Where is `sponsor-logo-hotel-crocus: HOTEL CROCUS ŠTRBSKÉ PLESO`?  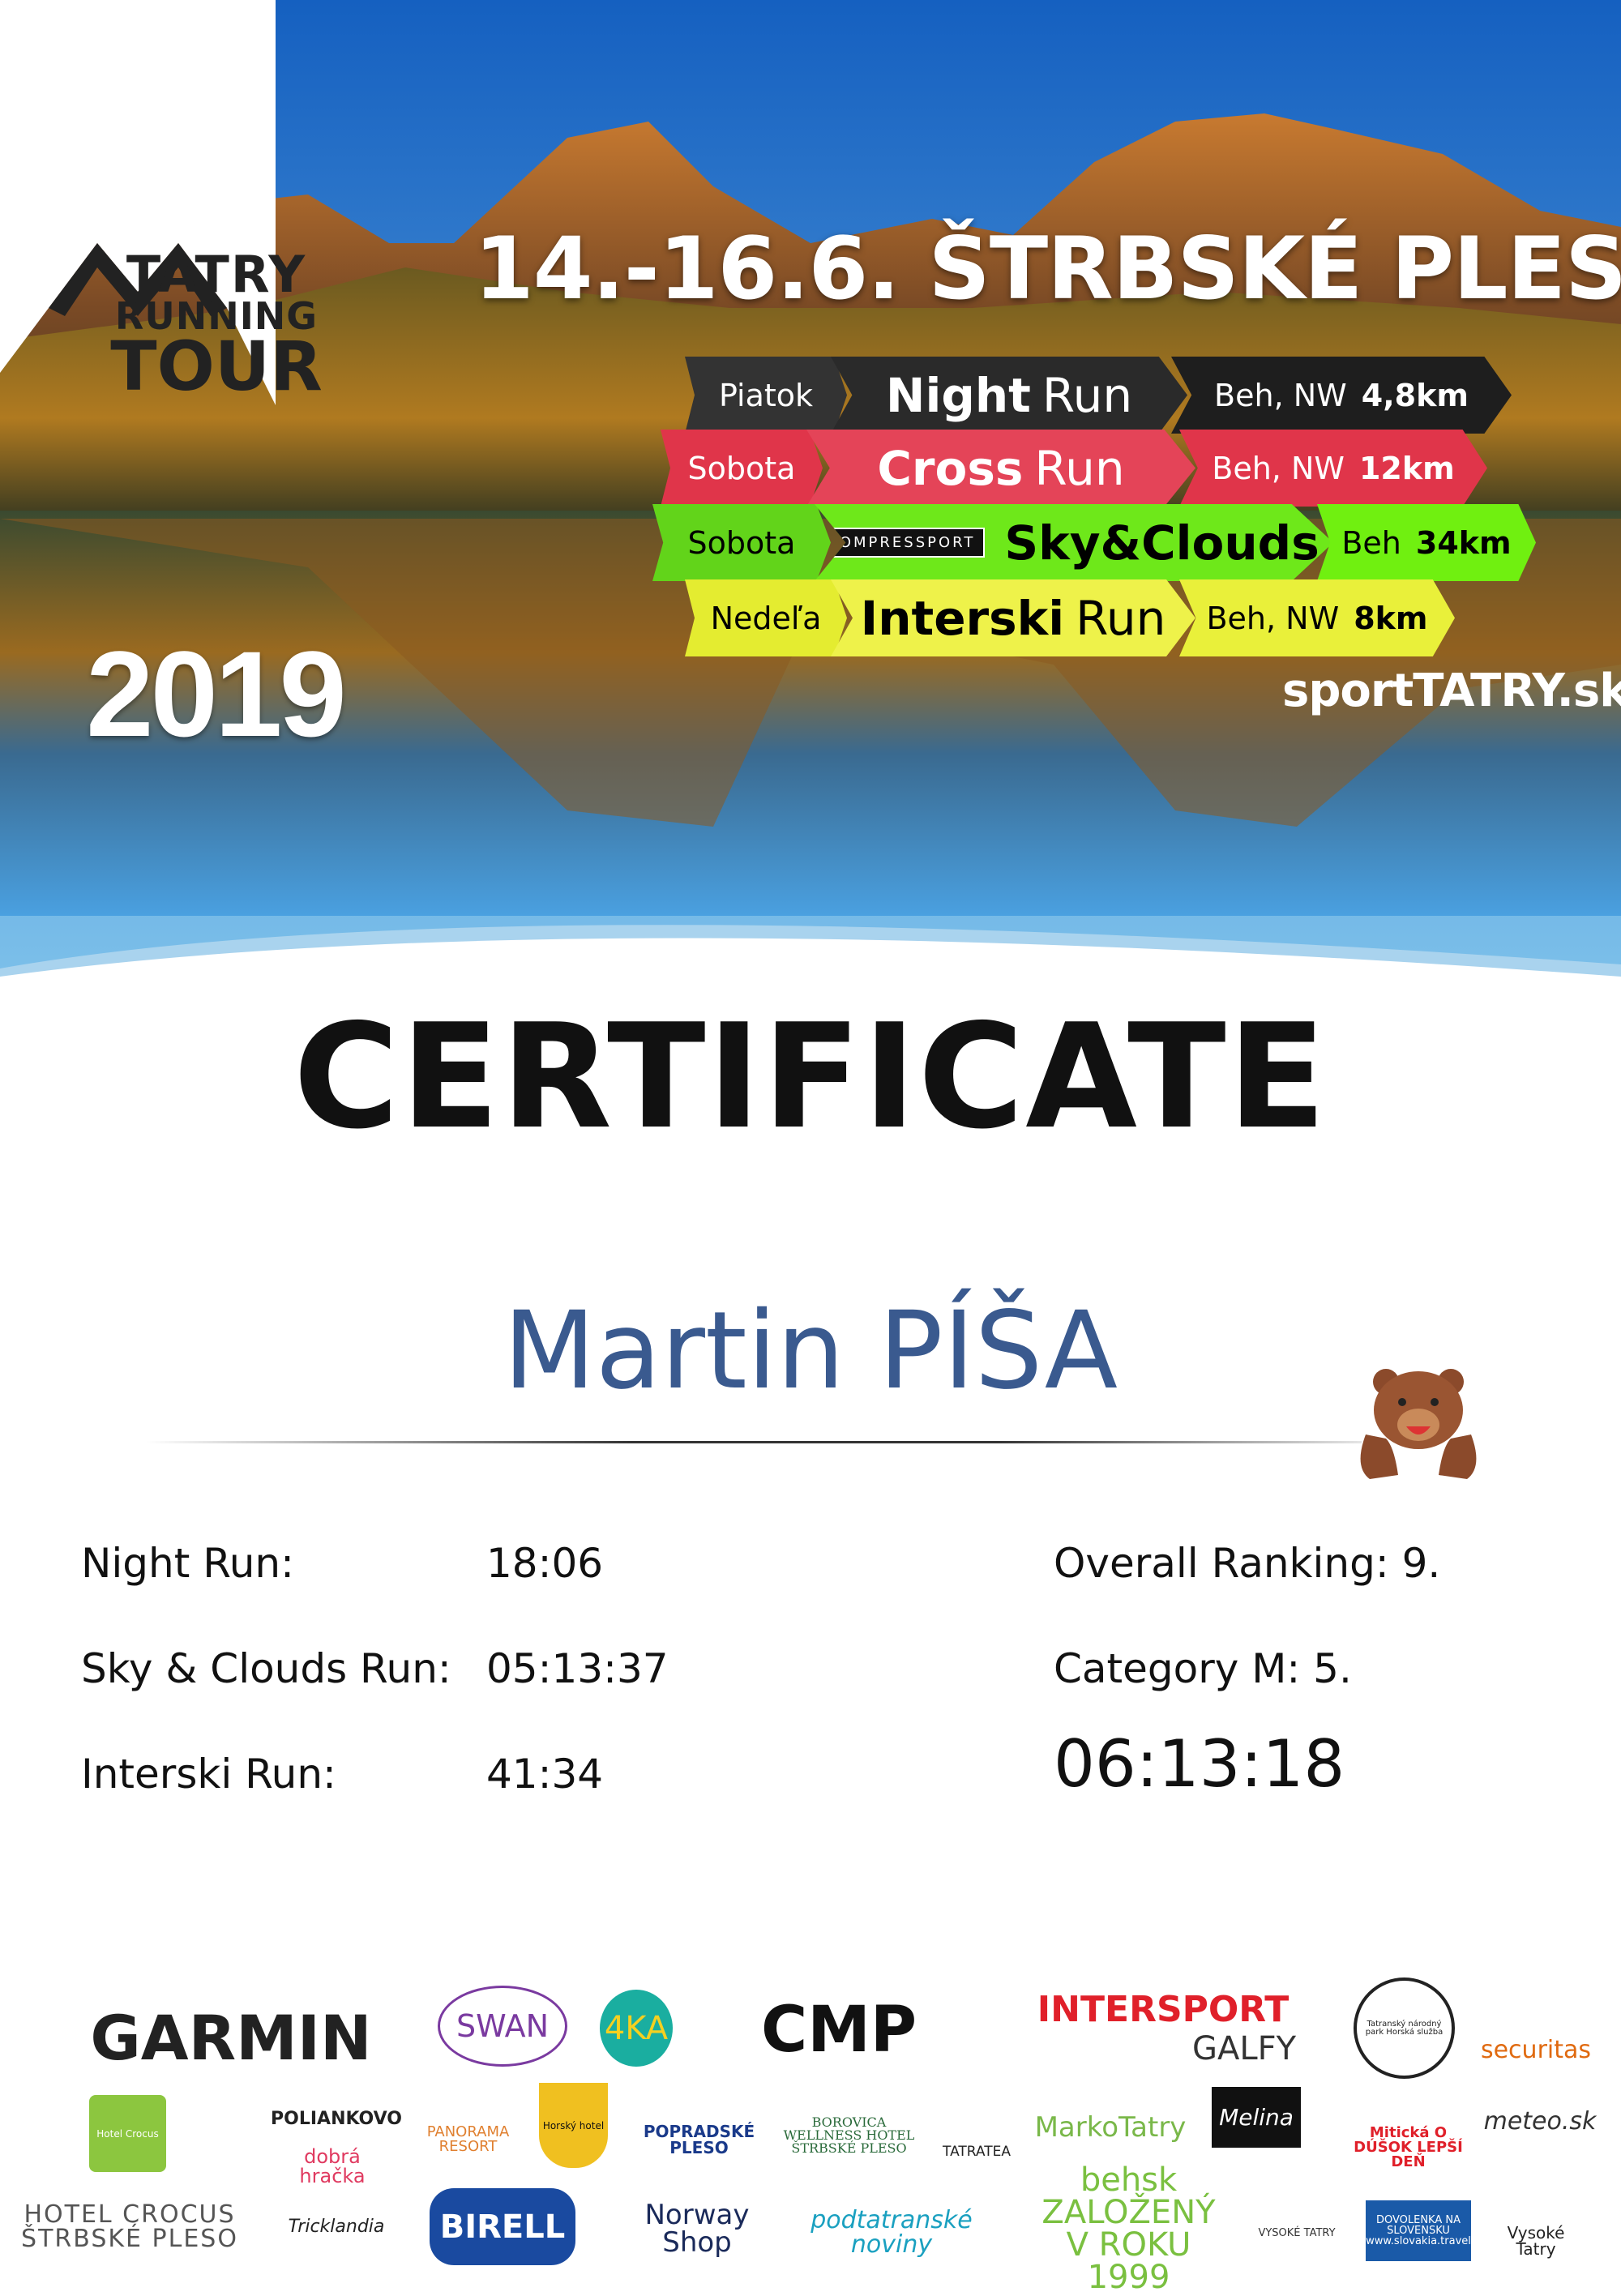
sponsor-logo-hotel-crocus: HOTEL CROCUS ŠTRBSKÉ PLESO is located at coordinates (129, 2226).